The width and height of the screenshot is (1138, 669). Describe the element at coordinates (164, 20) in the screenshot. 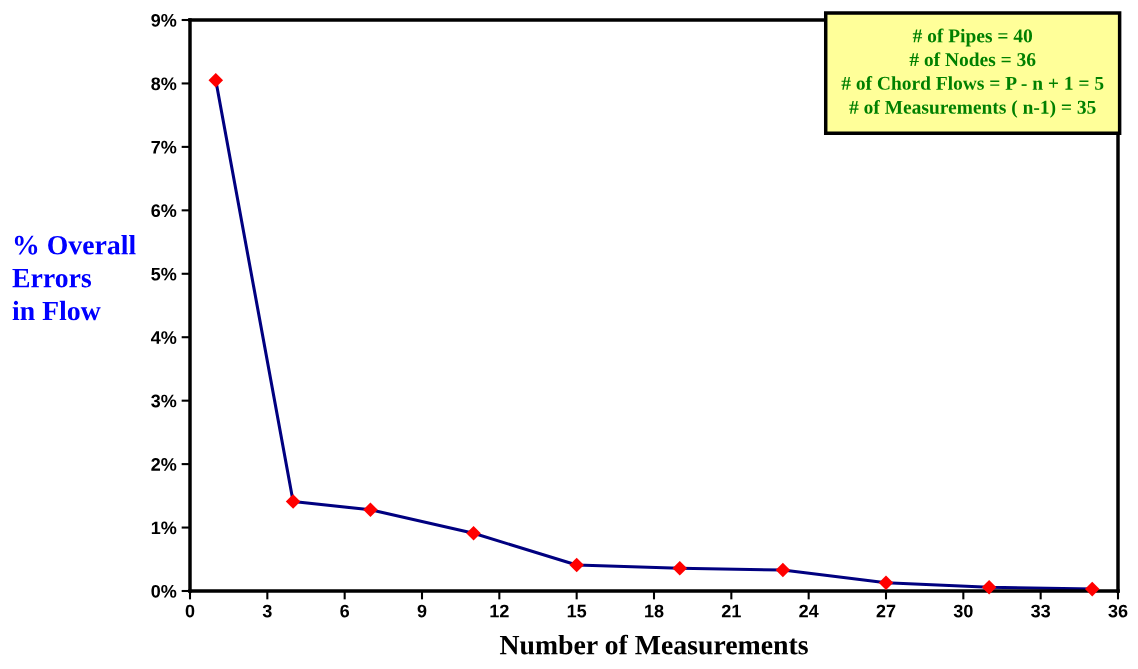

I see `y-tick-label: 9%` at that location.